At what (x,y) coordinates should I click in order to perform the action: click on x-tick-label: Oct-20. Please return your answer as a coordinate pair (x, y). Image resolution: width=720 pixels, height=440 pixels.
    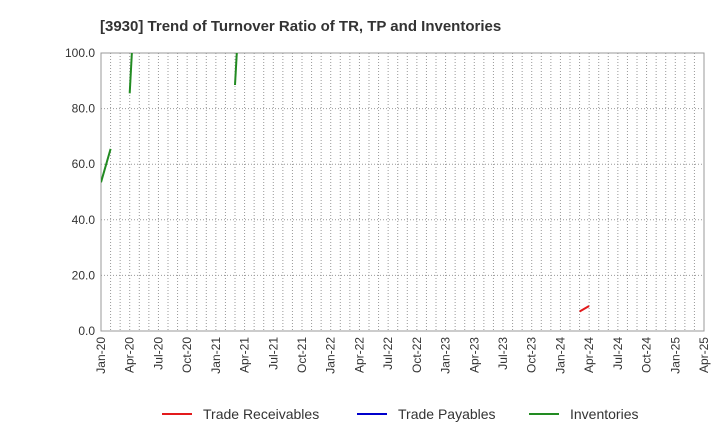
    Looking at the image, I should click on (187, 355).